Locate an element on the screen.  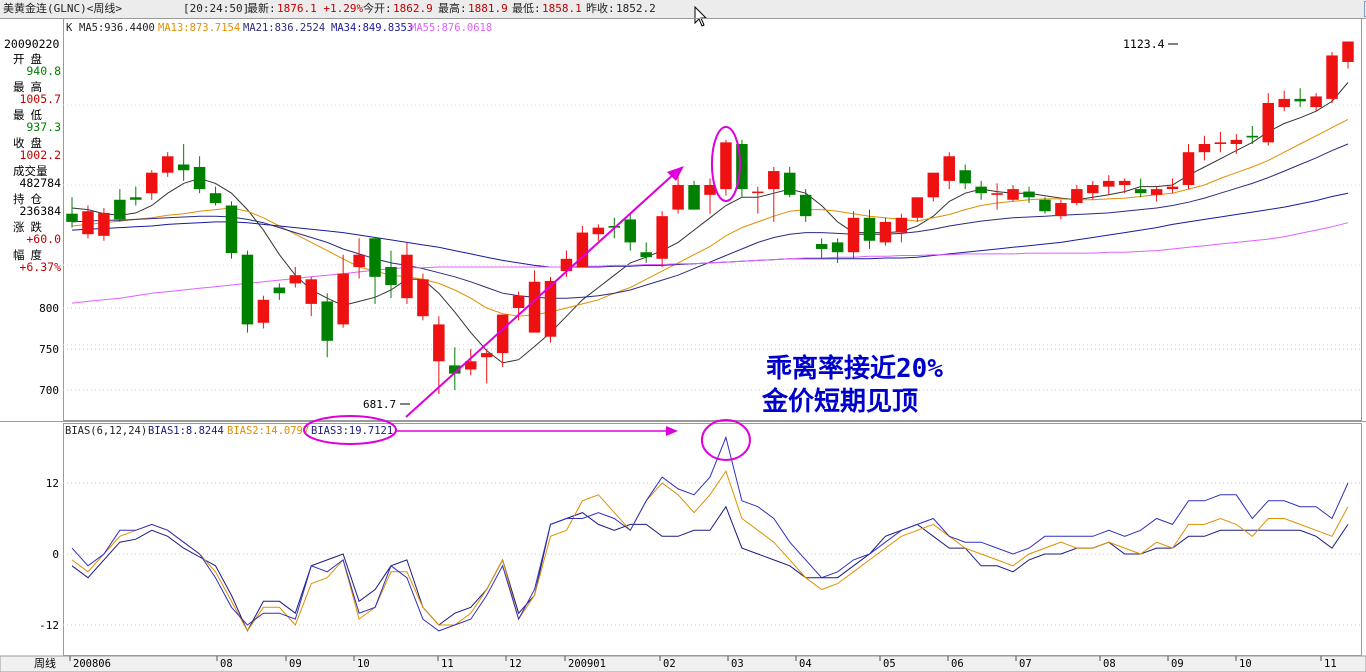
info-label-5: 持仓 is located at coordinates (30, 199).